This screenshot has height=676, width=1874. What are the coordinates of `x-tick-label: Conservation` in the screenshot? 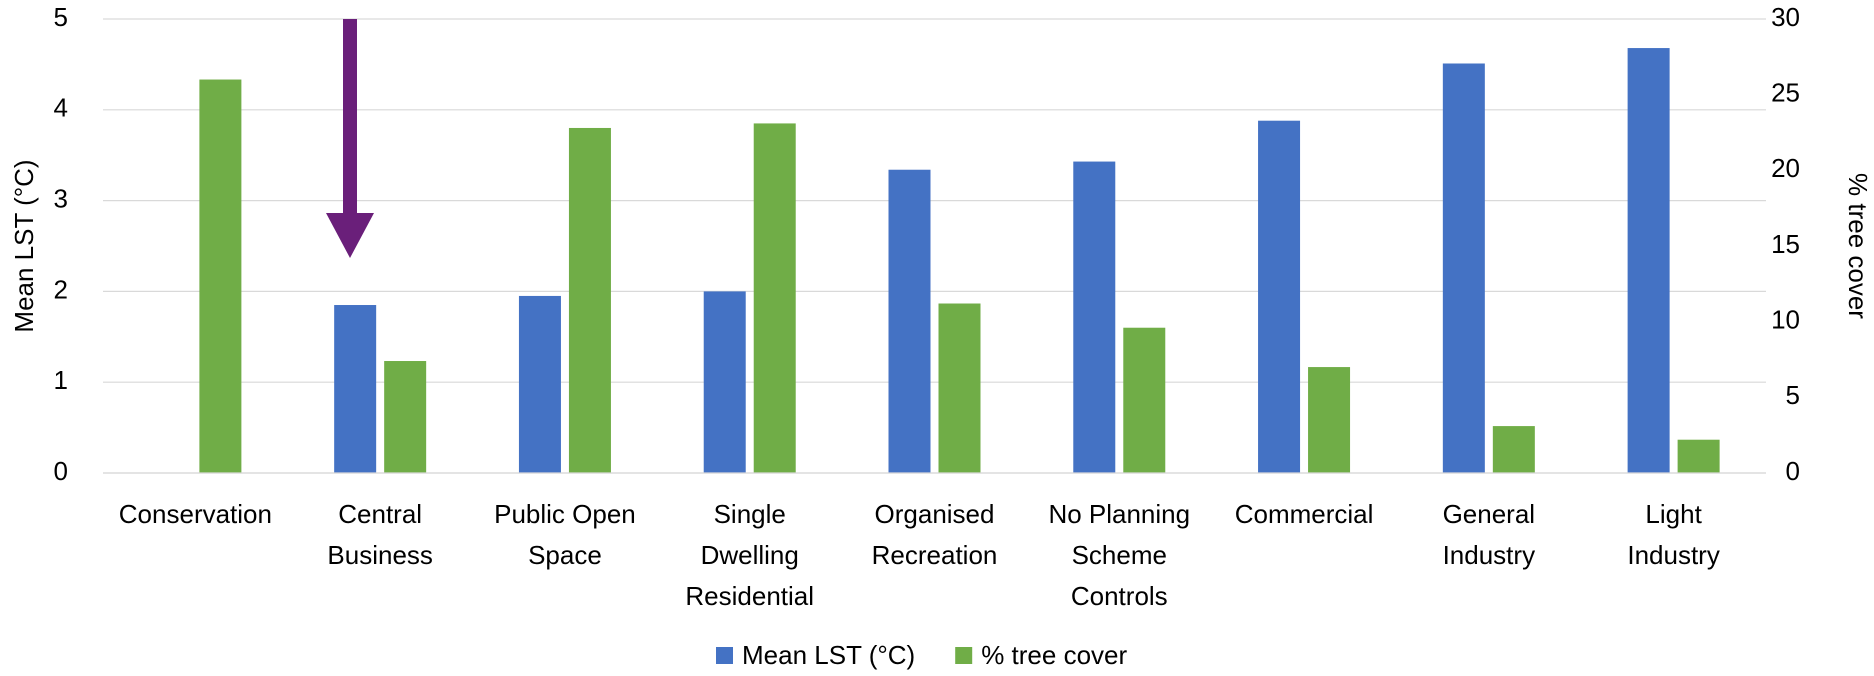 It's located at (195, 514).